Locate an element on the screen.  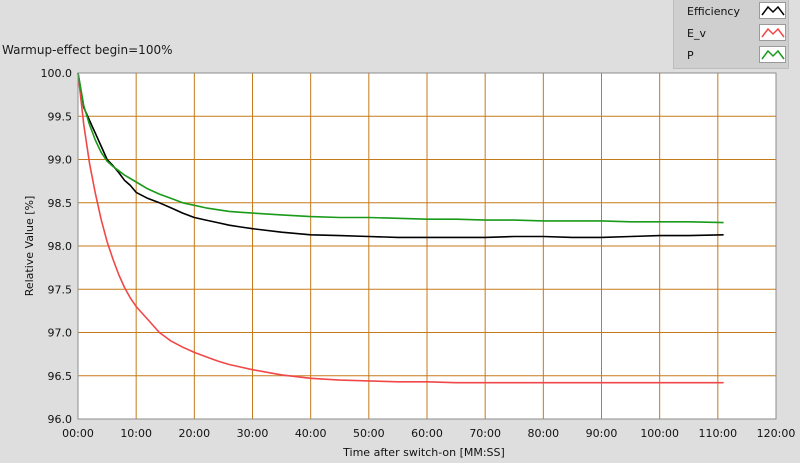
legend-item-efficiency: Efficiency is located at coordinates (731, 11).